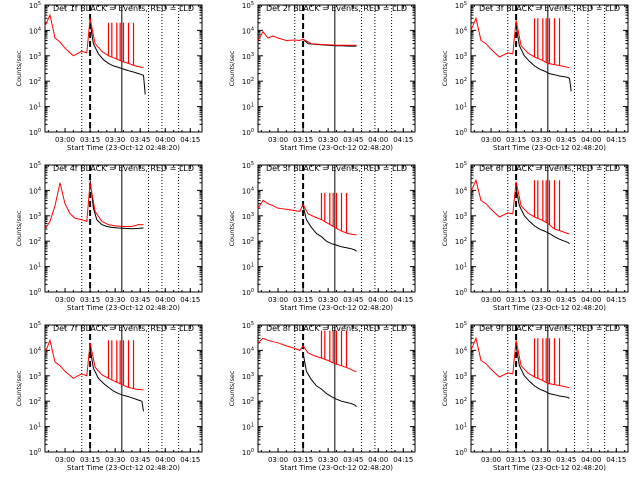 The width and height of the screenshot is (640, 480). Describe the element at coordinates (123, 168) in the screenshot. I see `panel-title: Det 4f BLACK = Events, RED = LLD` at that location.